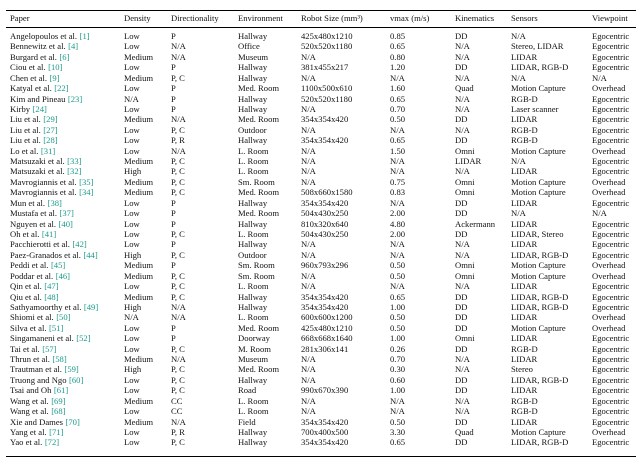  I want to click on paper-cell: Angelopoulos et al. [1], so click(50, 36).